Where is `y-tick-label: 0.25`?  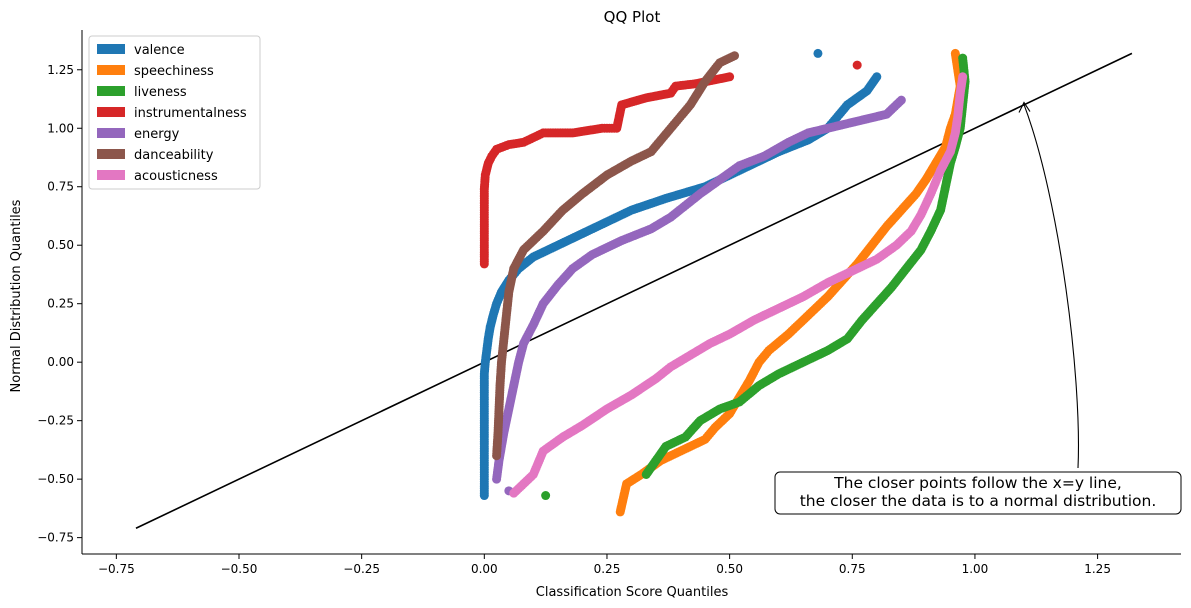
y-tick-label: 0.25 is located at coordinates (60, 304).